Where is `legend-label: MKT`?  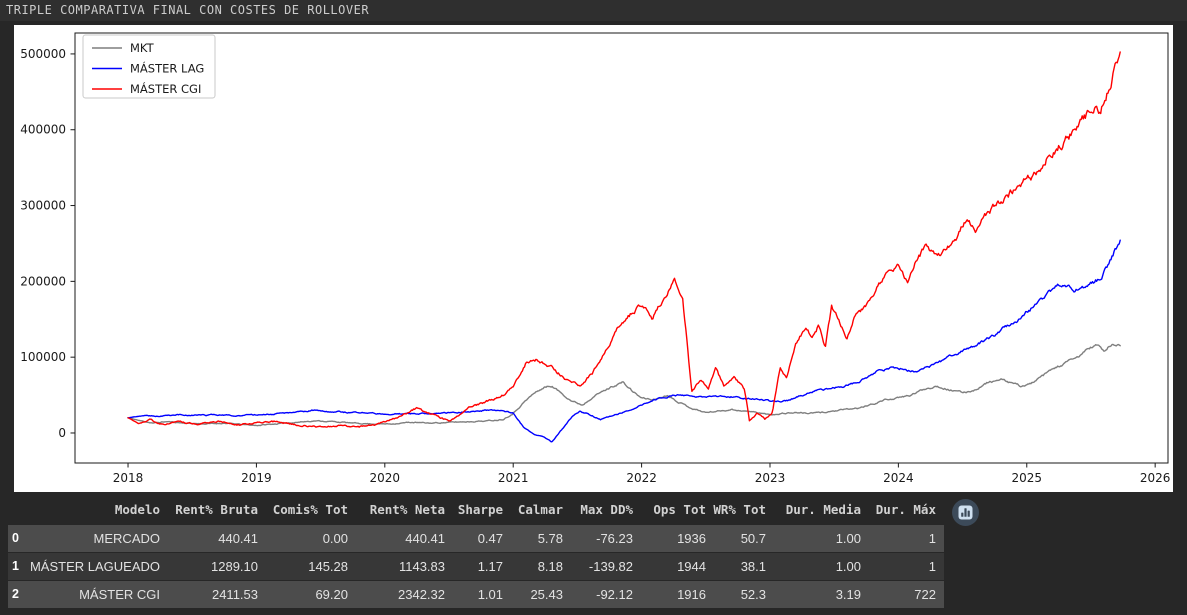 legend-label: MKT is located at coordinates (142, 48).